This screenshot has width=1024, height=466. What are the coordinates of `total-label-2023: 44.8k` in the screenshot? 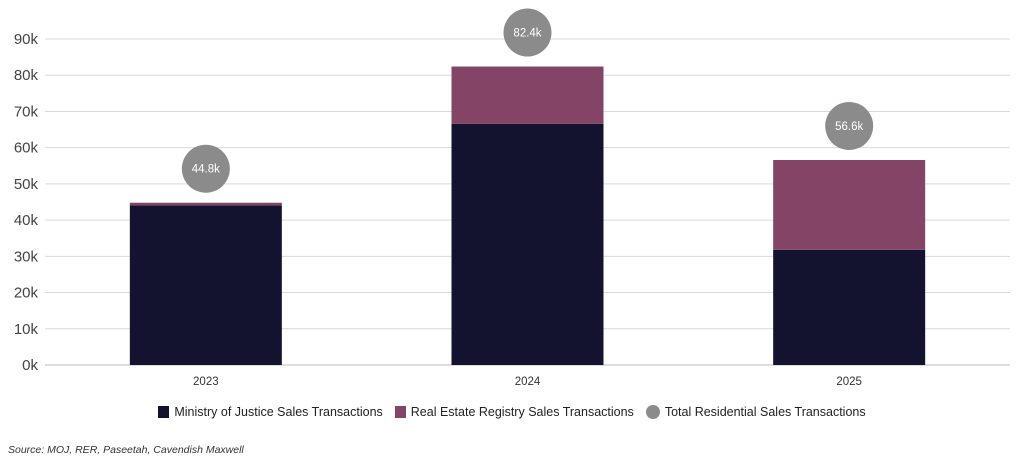 It's located at (206, 170).